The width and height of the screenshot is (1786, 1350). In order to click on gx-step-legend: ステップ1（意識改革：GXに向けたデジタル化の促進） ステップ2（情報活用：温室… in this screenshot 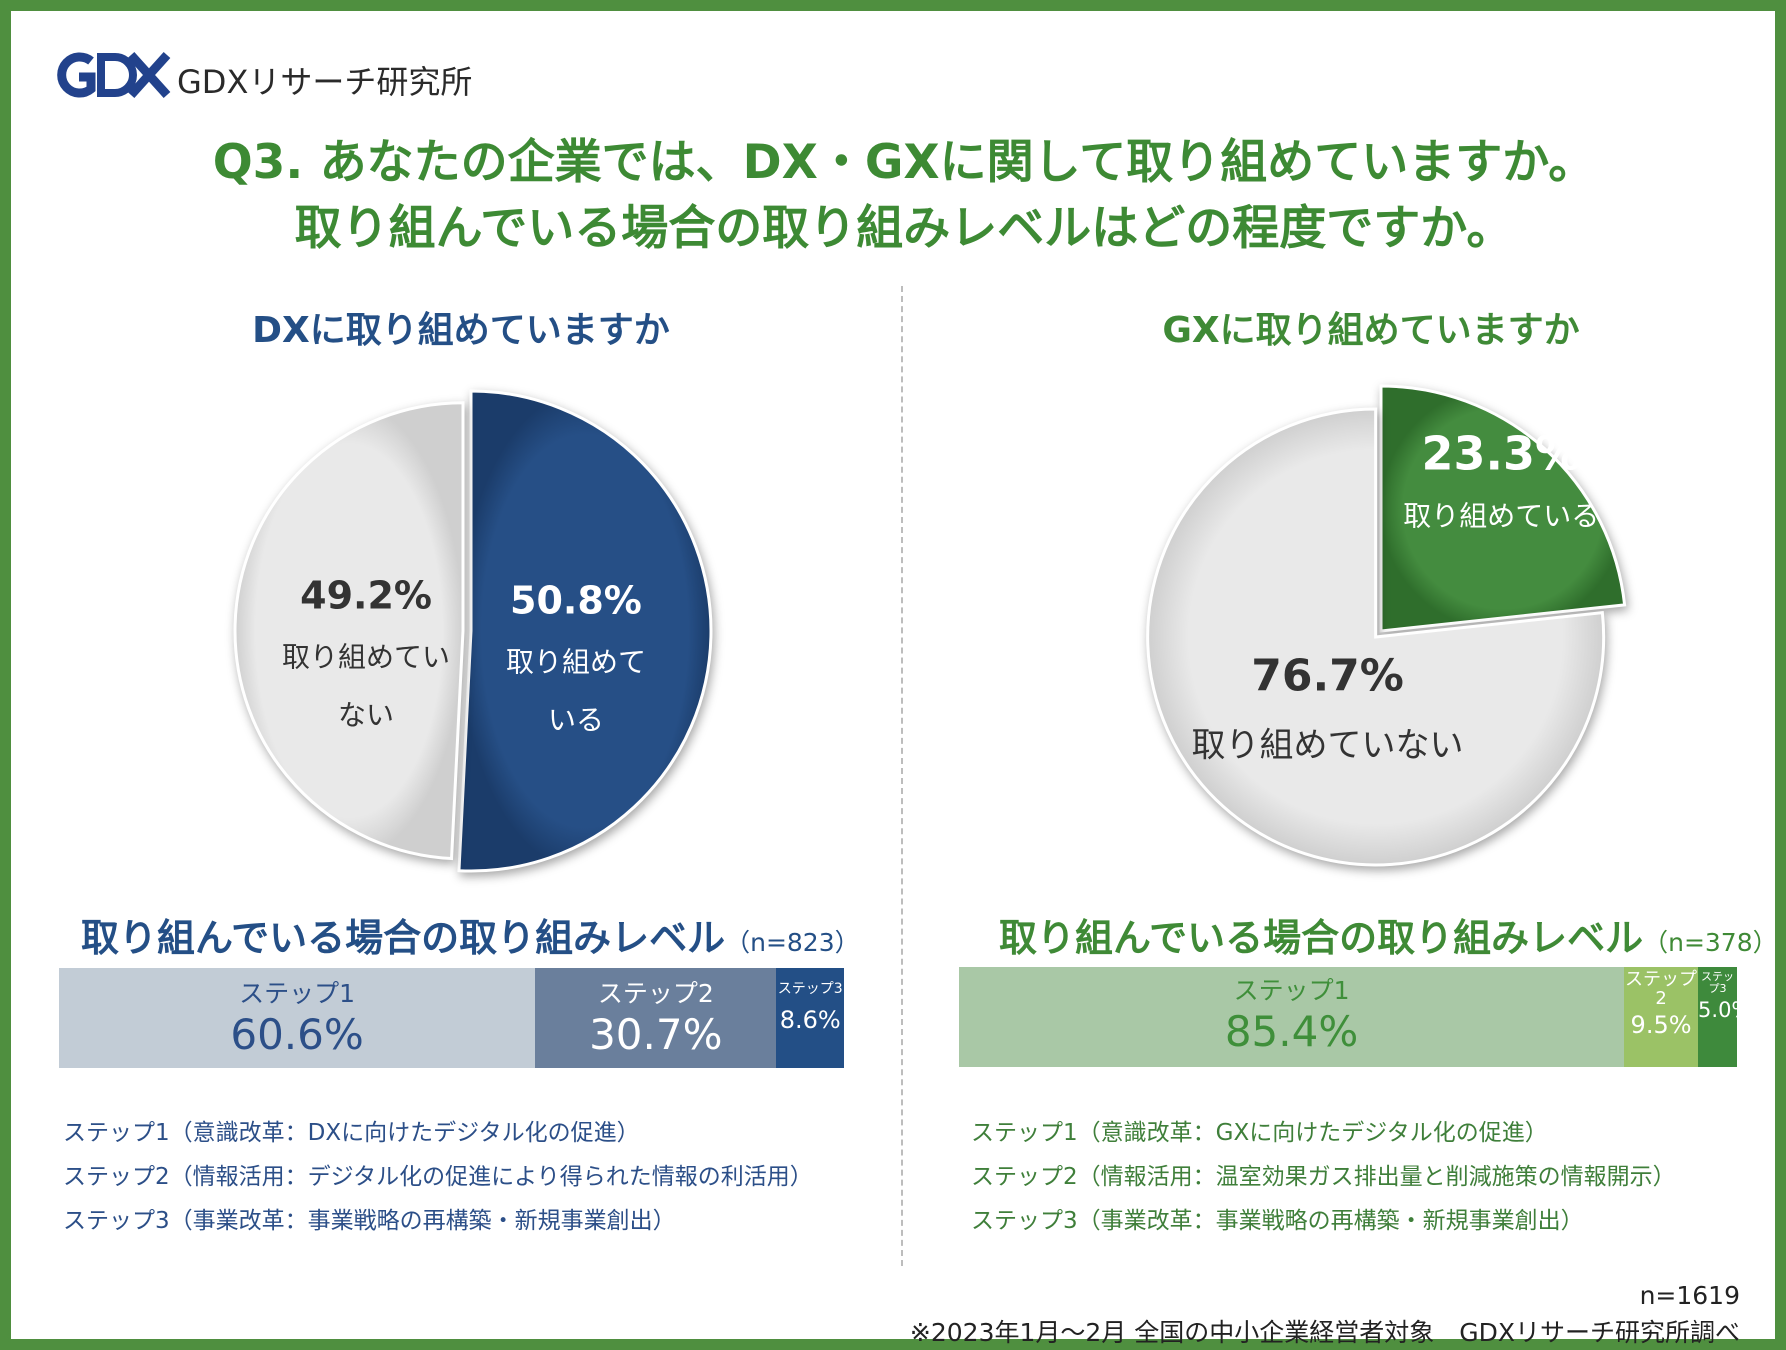, I will do `click(1323, 1177)`.